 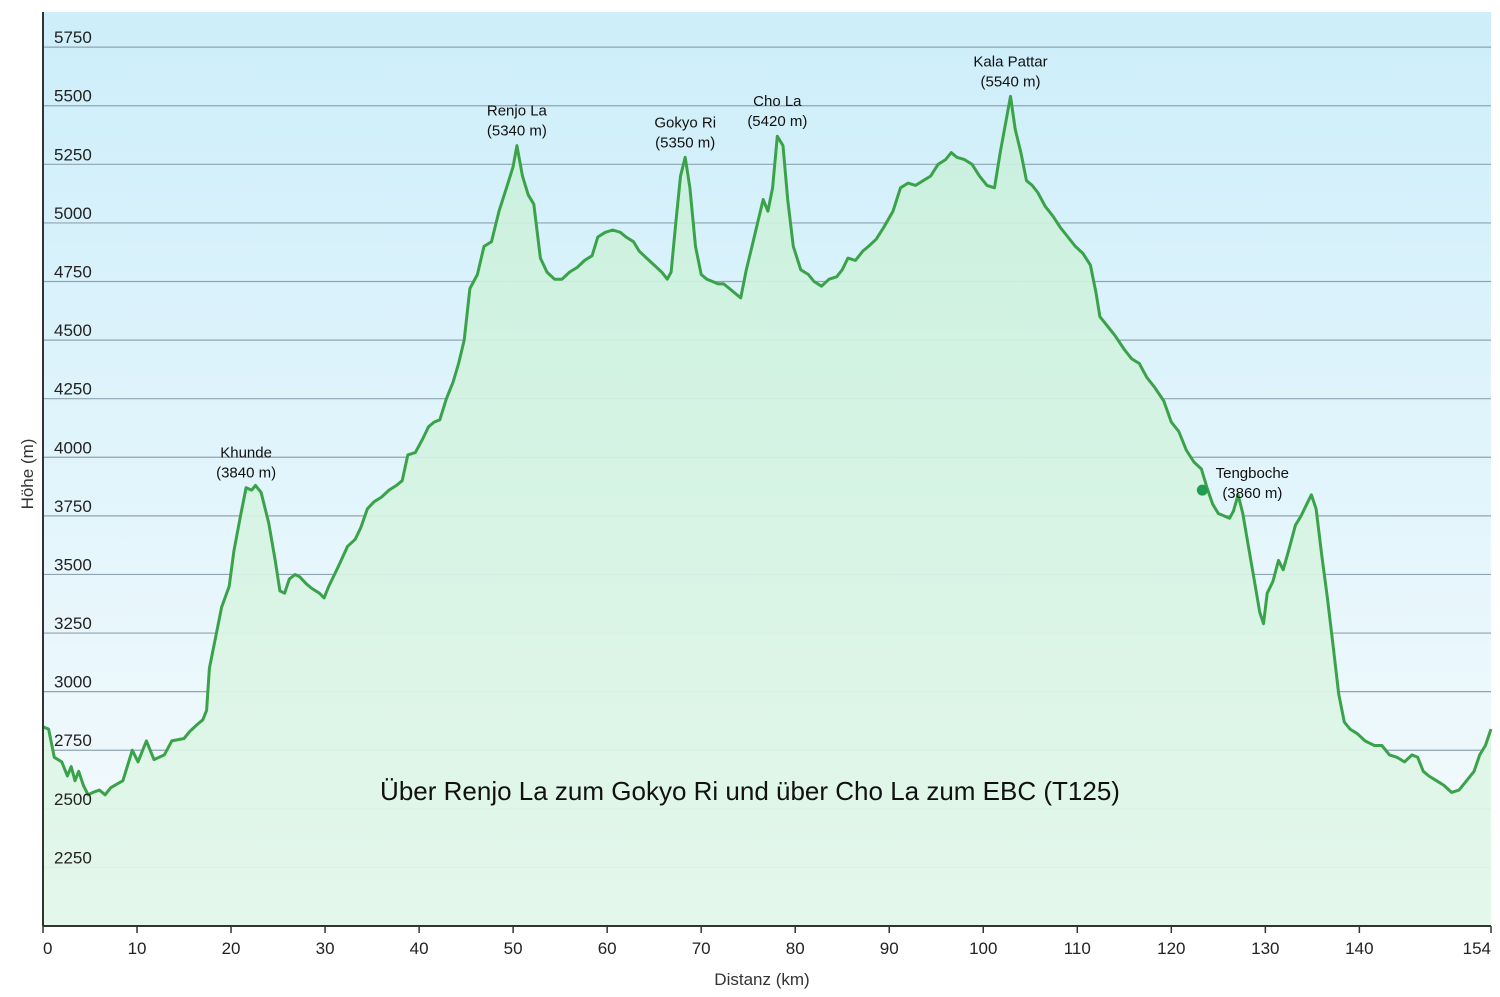 What do you see at coordinates (73, 154) in the screenshot?
I see `y-tick-label: 5250` at bounding box center [73, 154].